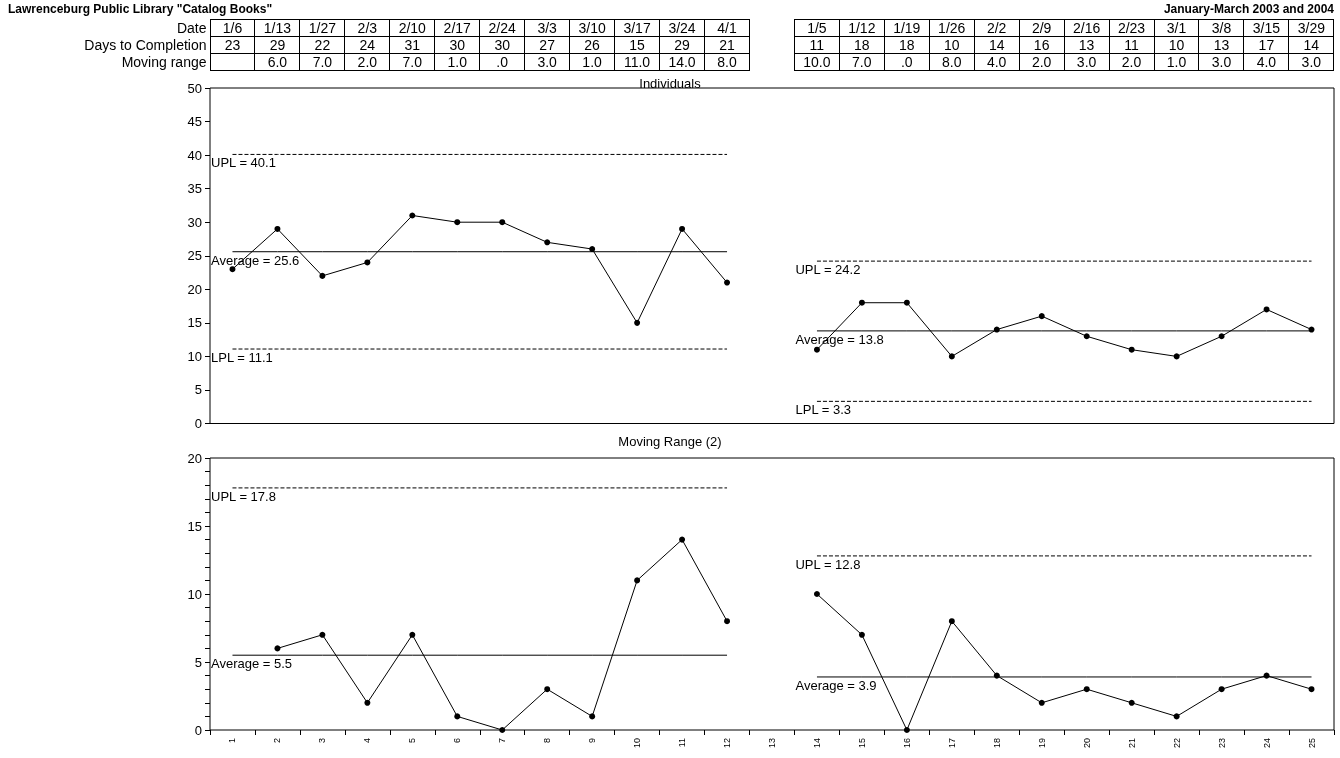 The width and height of the screenshot is (1340, 758). Describe the element at coordinates (277, 28) in the screenshot. I see `category-label: 1/13` at that location.